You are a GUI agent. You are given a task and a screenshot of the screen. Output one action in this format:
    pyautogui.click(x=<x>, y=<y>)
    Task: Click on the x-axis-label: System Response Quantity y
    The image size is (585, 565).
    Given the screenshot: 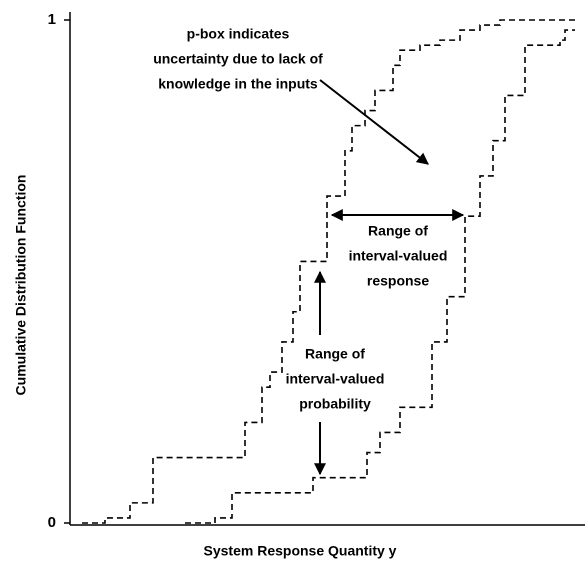 What is the action you would take?
    pyautogui.click(x=300, y=551)
    